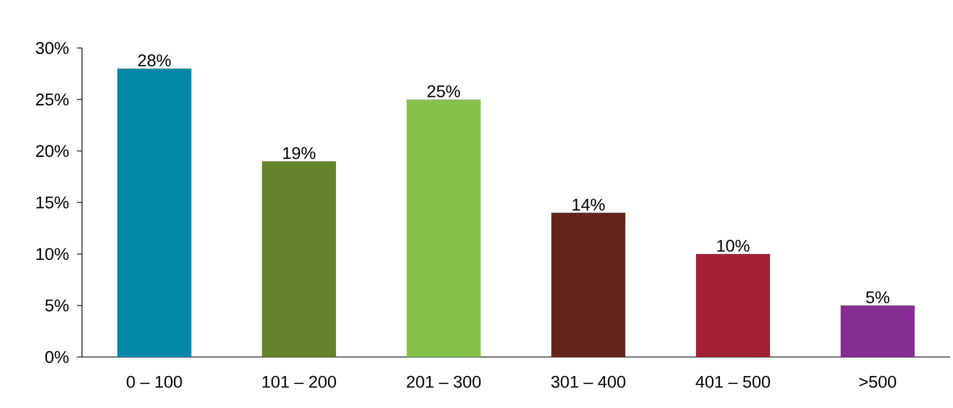 The height and width of the screenshot is (408, 953). What do you see at coordinates (52, 202) in the screenshot?
I see `y-tick-label: 15%` at bounding box center [52, 202].